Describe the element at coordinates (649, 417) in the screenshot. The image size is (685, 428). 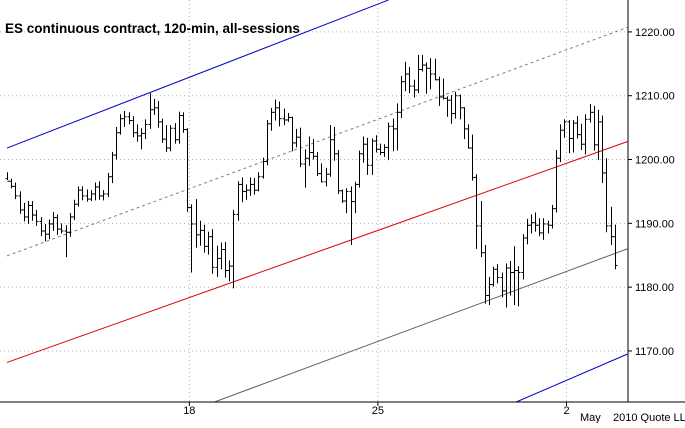
I see `footer-copyright: 2010 Quote LLC` at that location.